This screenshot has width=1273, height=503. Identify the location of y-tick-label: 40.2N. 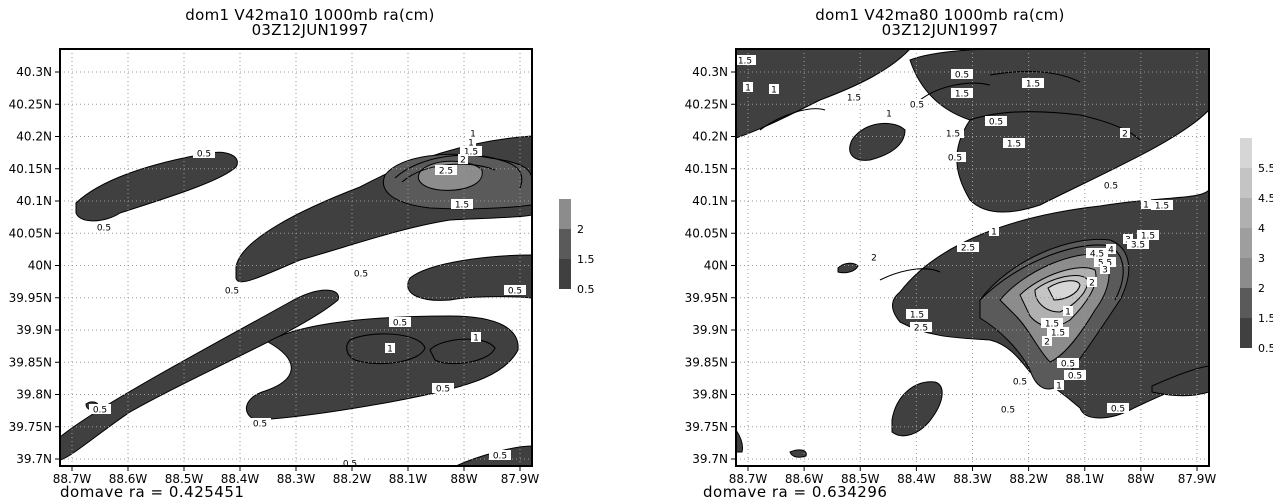
(34, 137).